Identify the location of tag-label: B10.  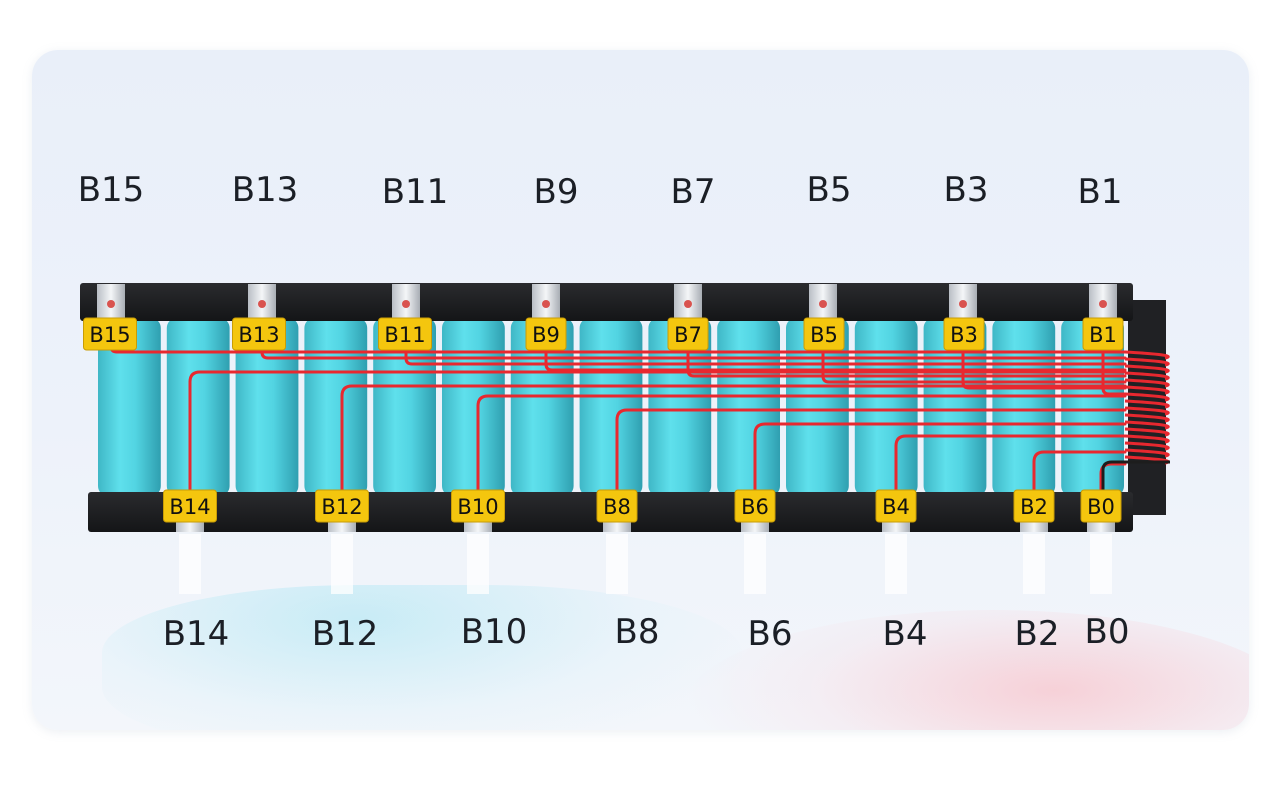
(477, 507).